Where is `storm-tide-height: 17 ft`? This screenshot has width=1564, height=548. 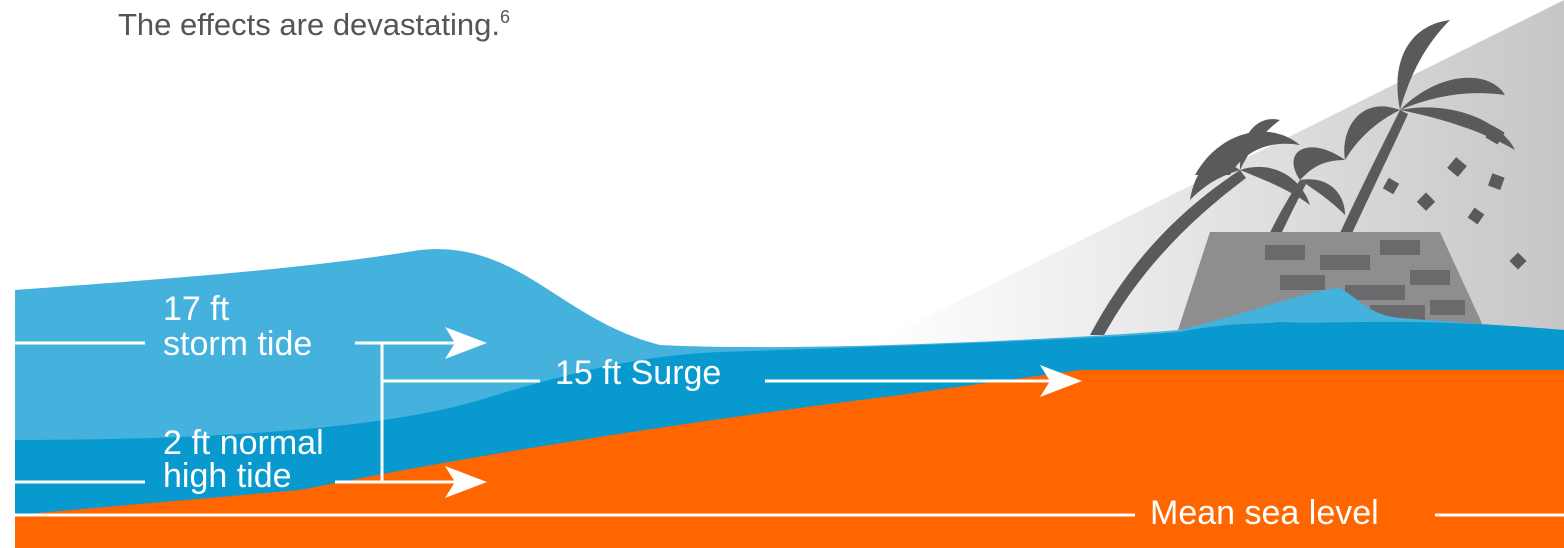
storm-tide-height: 17 ft is located at coordinates (196, 309).